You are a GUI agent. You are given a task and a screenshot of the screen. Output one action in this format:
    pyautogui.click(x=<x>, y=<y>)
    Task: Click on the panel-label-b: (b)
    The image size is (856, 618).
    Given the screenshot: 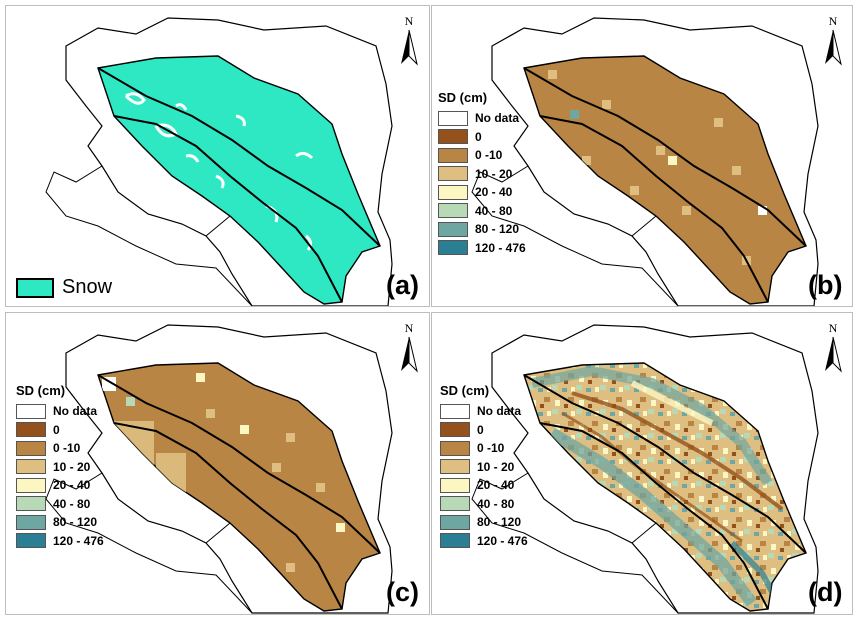 What is the action you would take?
    pyautogui.click(x=825, y=285)
    